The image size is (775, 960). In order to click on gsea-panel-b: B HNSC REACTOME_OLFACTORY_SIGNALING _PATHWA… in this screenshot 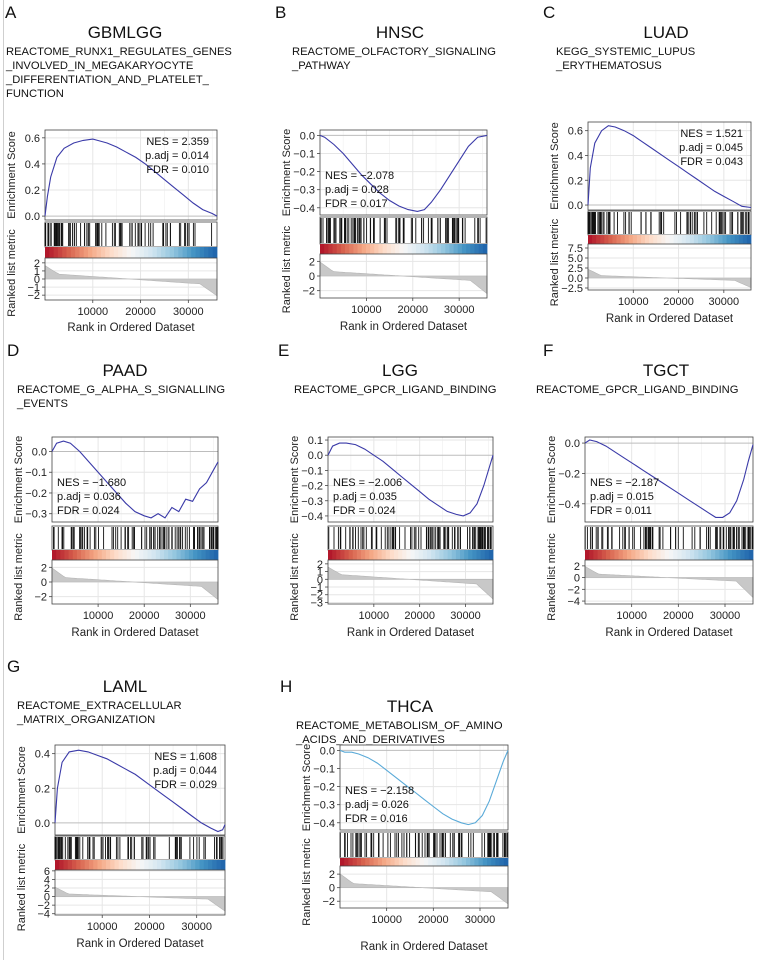, I will do `click(385, 168)`.